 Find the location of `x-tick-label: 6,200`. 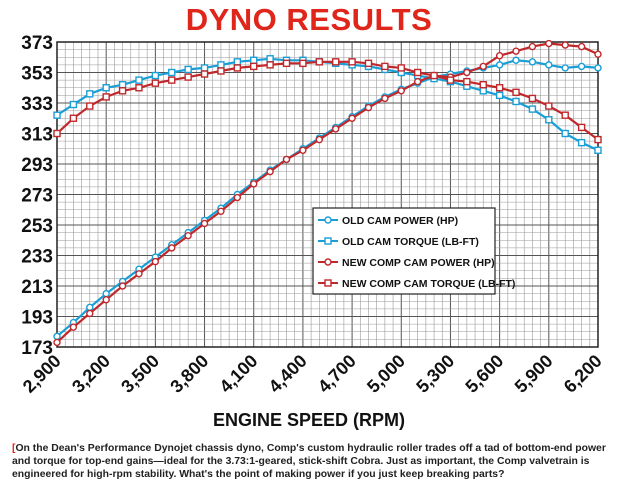

x-tick-label: 6,200 is located at coordinates (583, 374).